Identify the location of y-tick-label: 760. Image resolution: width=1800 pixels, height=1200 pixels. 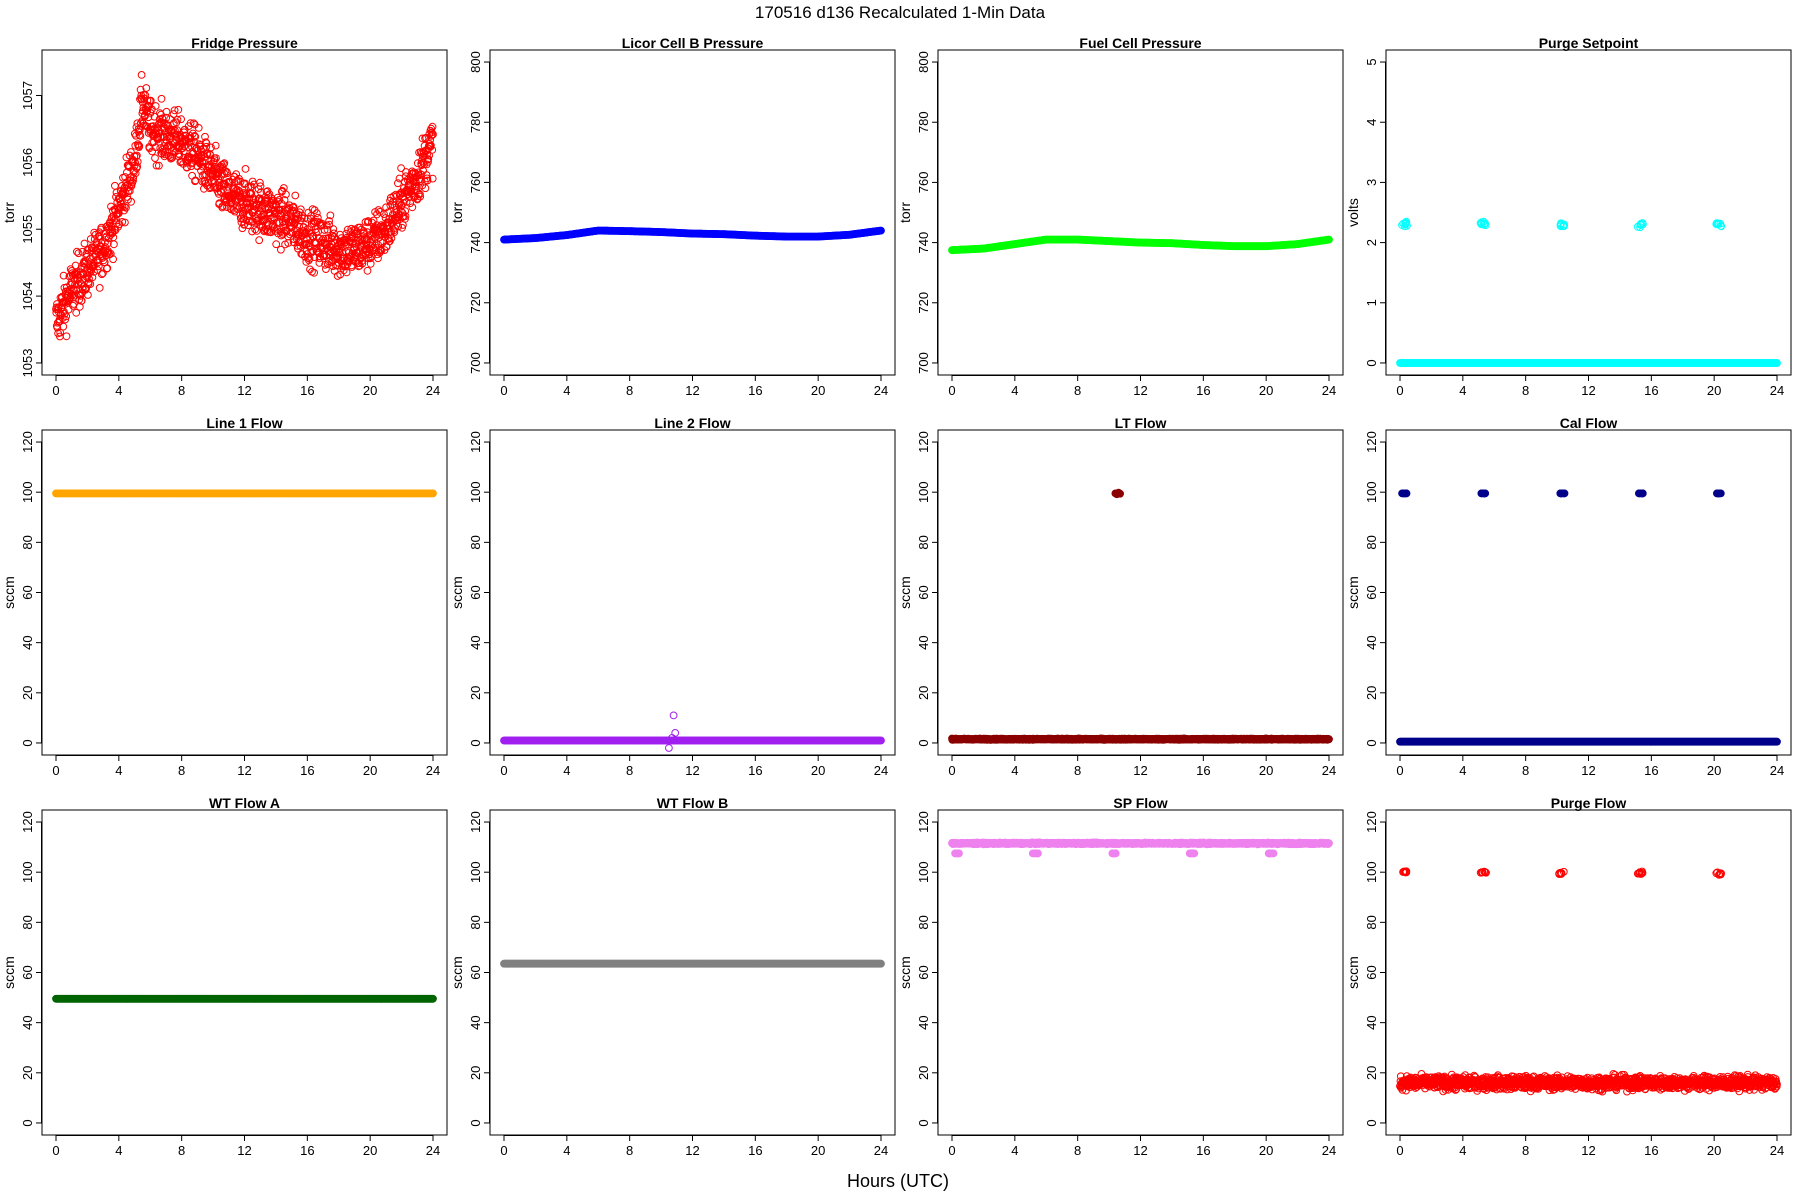
(475, 183).